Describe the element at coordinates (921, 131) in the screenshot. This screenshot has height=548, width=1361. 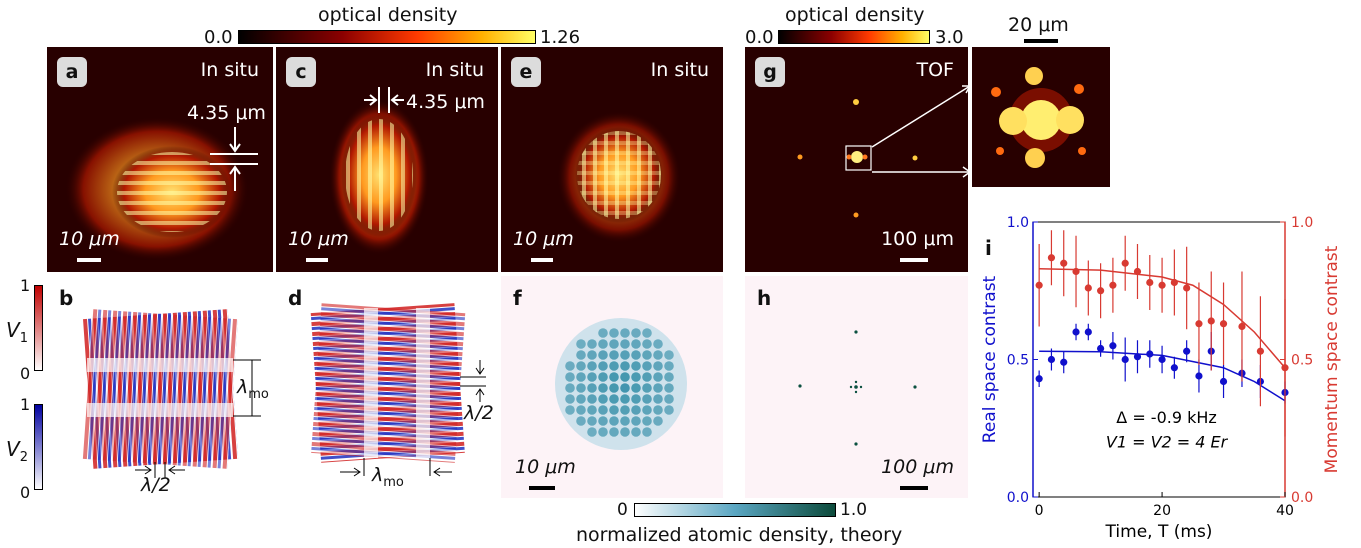
I see `zoom-connector` at that location.